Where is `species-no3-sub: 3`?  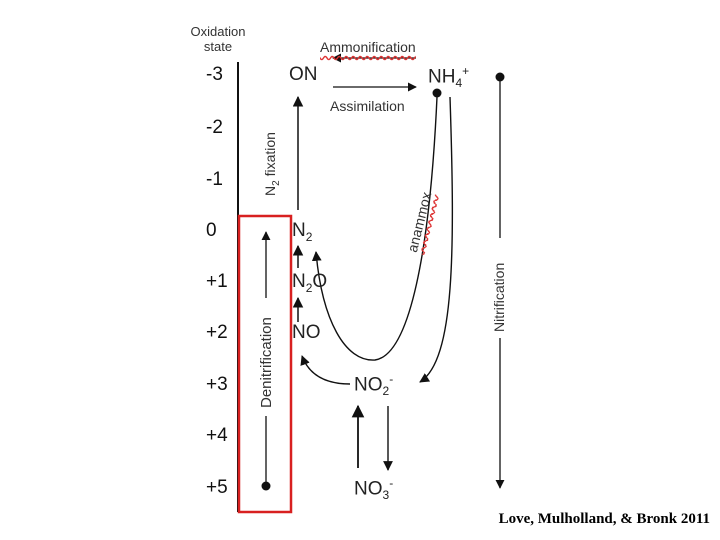 species-no3-sub: 3 is located at coordinates (386, 495).